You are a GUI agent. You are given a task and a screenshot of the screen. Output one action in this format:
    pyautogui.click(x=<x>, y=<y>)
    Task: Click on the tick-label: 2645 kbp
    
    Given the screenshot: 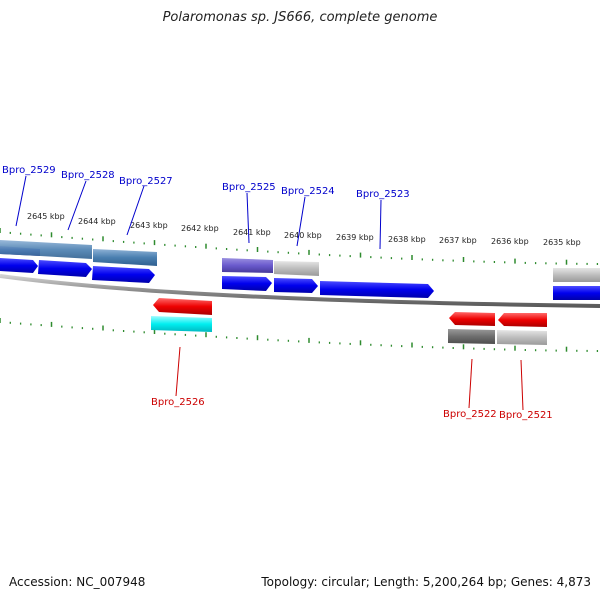 What is the action you would take?
    pyautogui.click(x=46, y=216)
    